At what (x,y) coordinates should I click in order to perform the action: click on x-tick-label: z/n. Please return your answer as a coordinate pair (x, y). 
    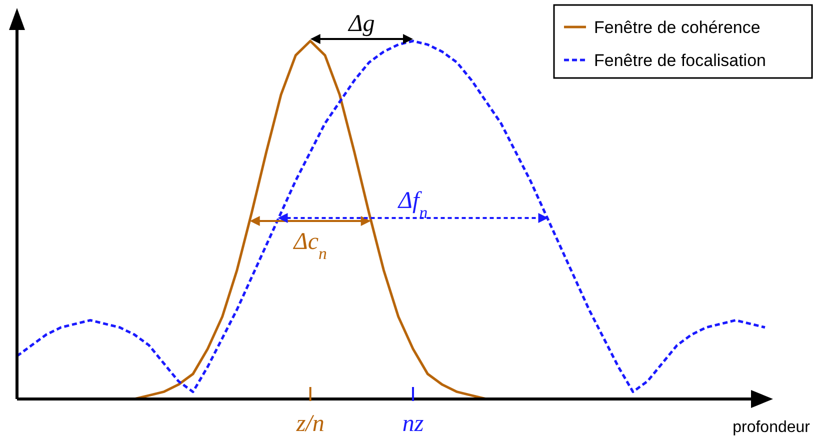
    Looking at the image, I should click on (309, 424).